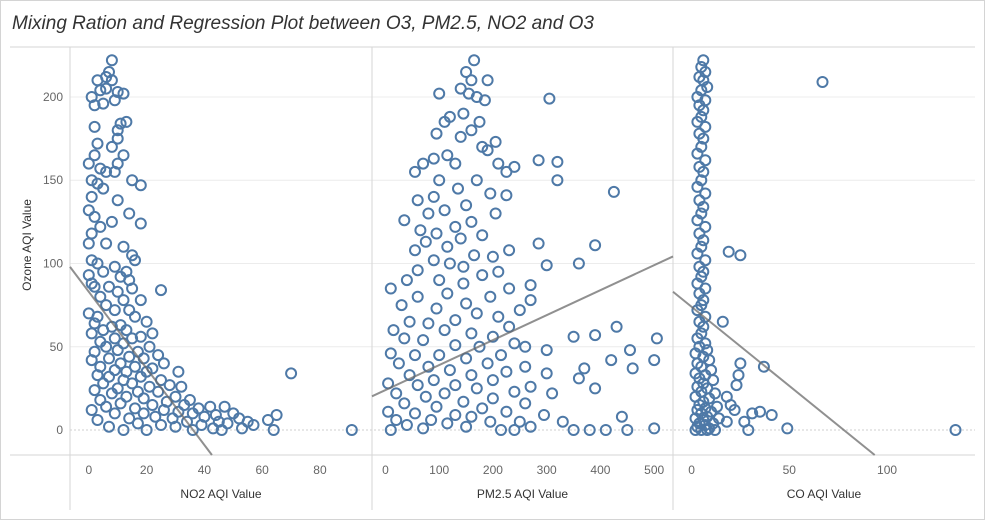 The width and height of the screenshot is (985, 520). I want to click on no2-x-axis-label: NO2 AQI Value, so click(220, 494).